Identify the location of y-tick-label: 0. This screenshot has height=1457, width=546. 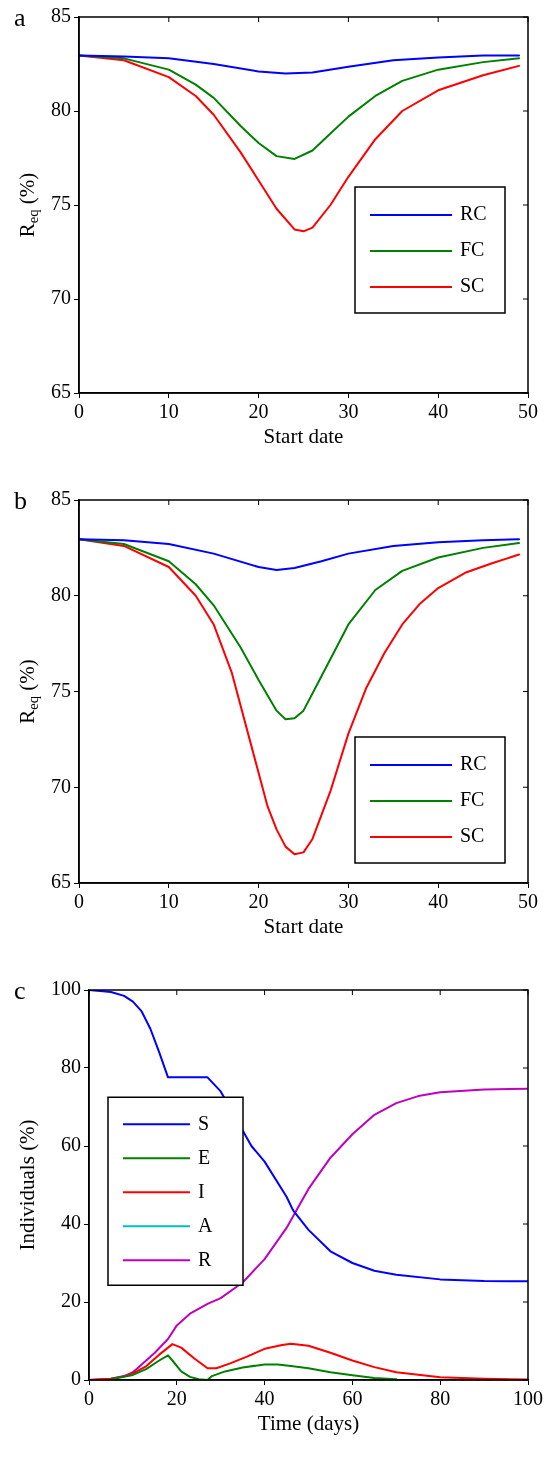
(76, 1378).